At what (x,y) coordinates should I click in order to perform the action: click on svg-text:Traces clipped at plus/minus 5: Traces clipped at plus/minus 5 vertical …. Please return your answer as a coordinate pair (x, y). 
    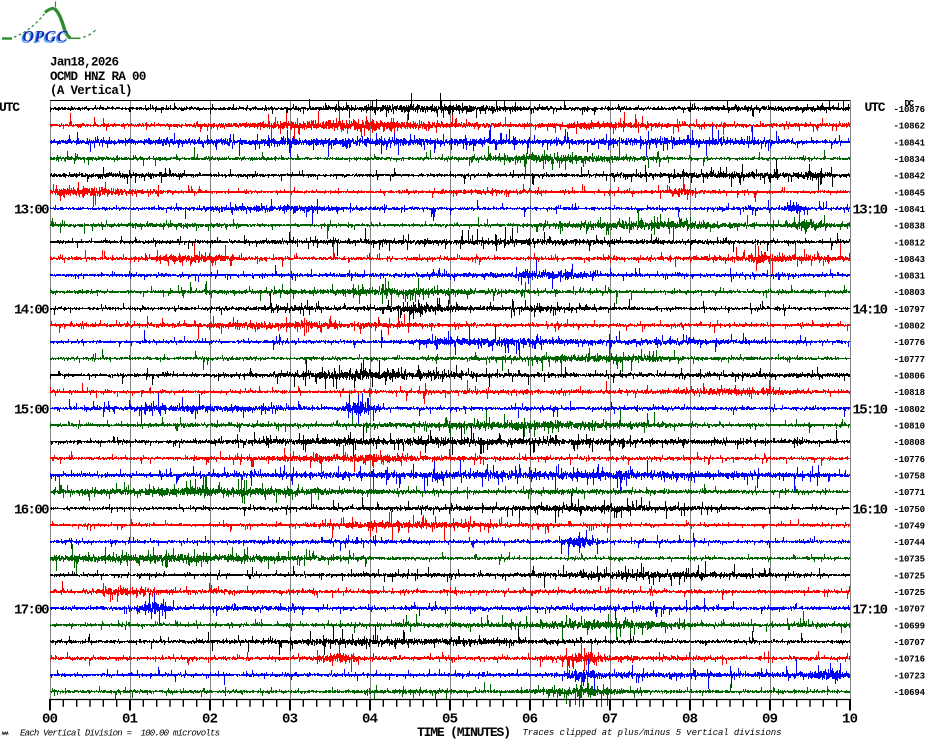
    Looking at the image, I should click on (652, 733).